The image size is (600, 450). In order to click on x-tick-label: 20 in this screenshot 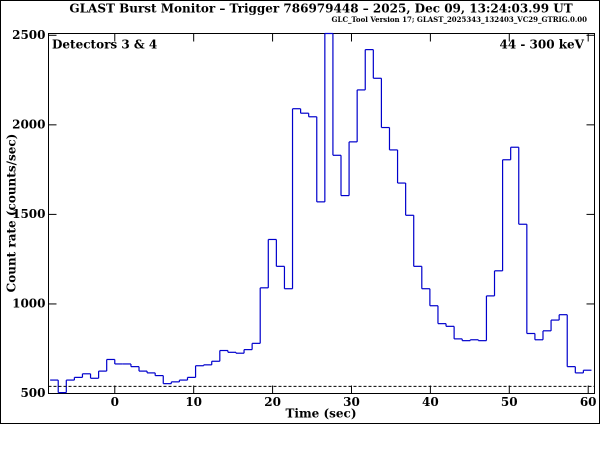, I will do `click(272, 402)`.